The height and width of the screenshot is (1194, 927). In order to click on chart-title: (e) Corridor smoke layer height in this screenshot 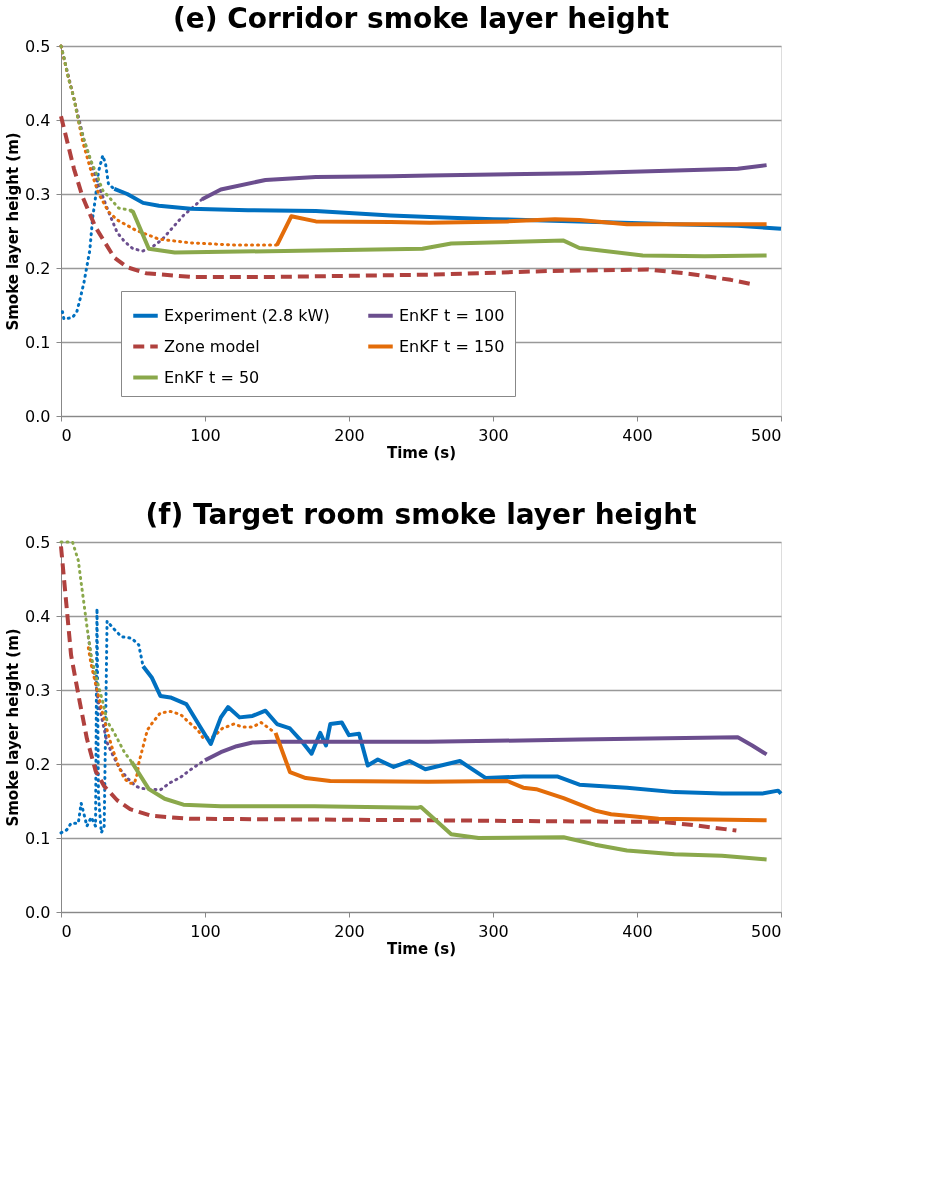, I will do `click(421, 18)`.